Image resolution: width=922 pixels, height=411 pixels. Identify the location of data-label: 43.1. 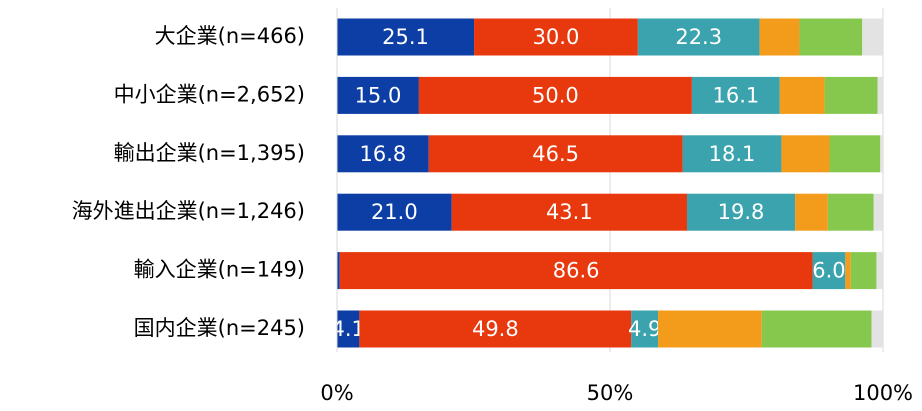
(569, 212).